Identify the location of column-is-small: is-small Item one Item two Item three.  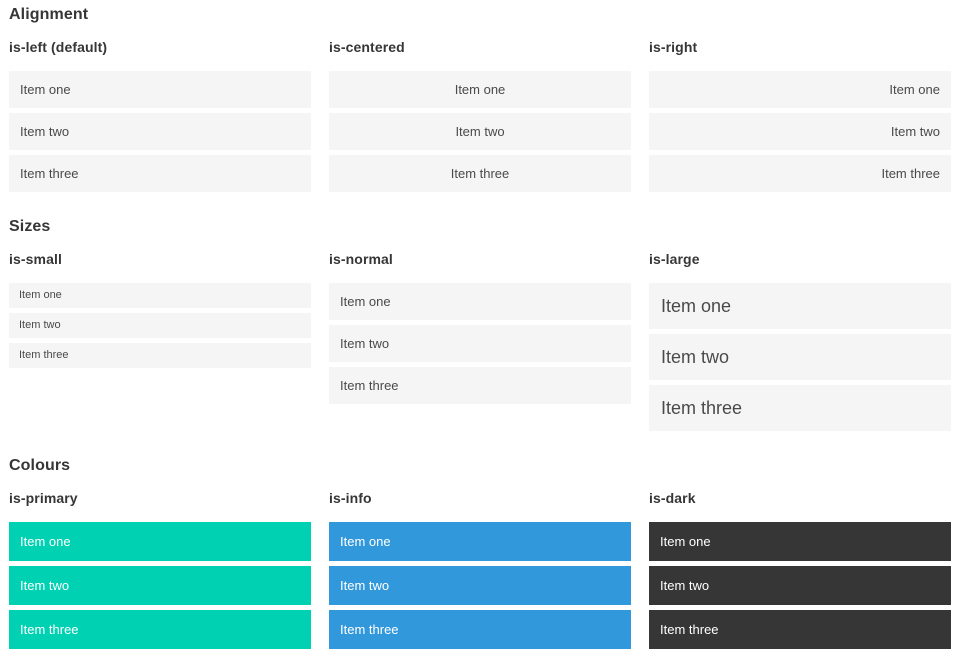
(160, 336).